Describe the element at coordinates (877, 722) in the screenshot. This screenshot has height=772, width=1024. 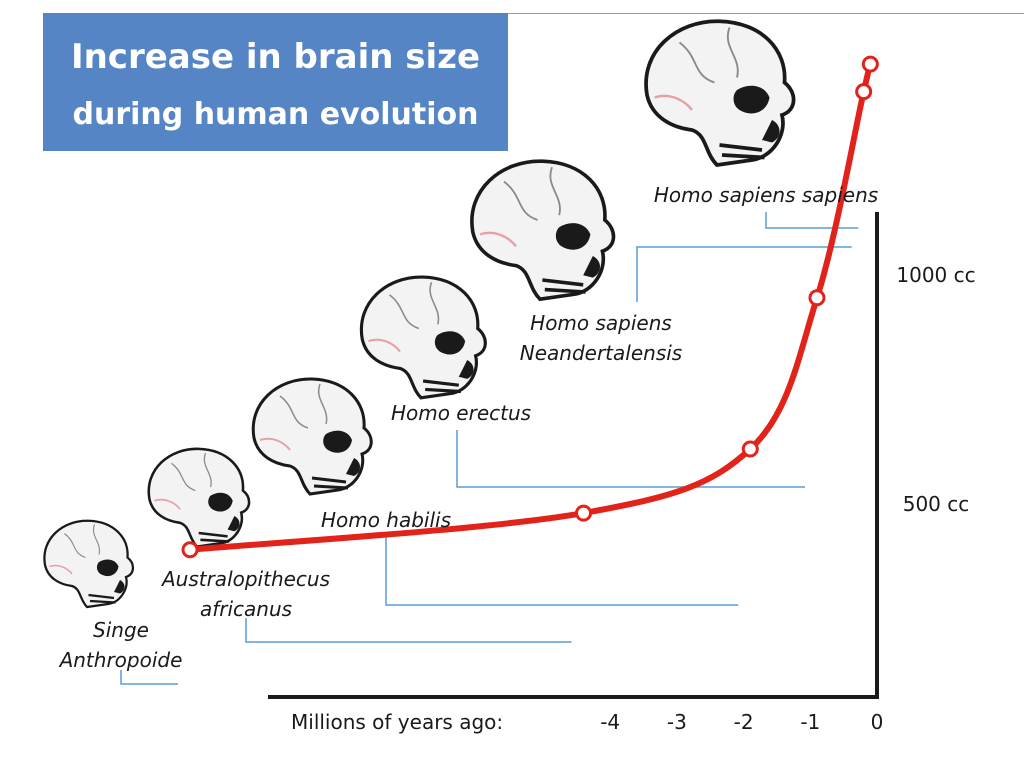
I see `x-tick-label-4: 0` at that location.